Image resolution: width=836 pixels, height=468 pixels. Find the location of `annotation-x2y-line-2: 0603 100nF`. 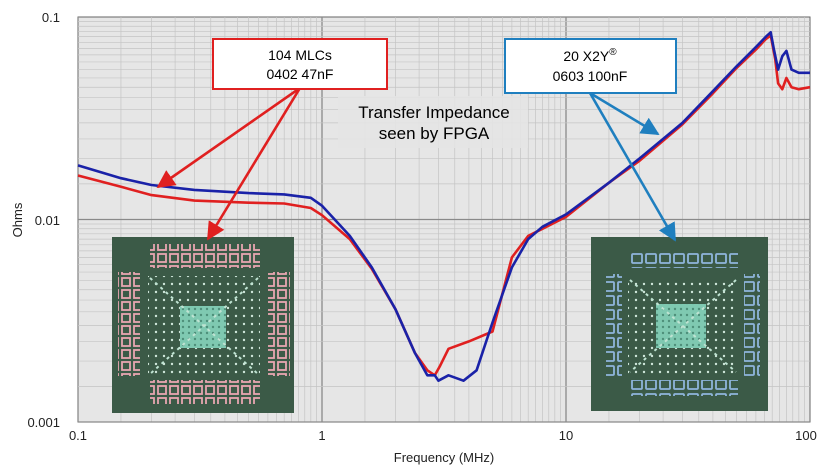

annotation-x2y-line-2: 0603 100nF is located at coordinates (590, 76).